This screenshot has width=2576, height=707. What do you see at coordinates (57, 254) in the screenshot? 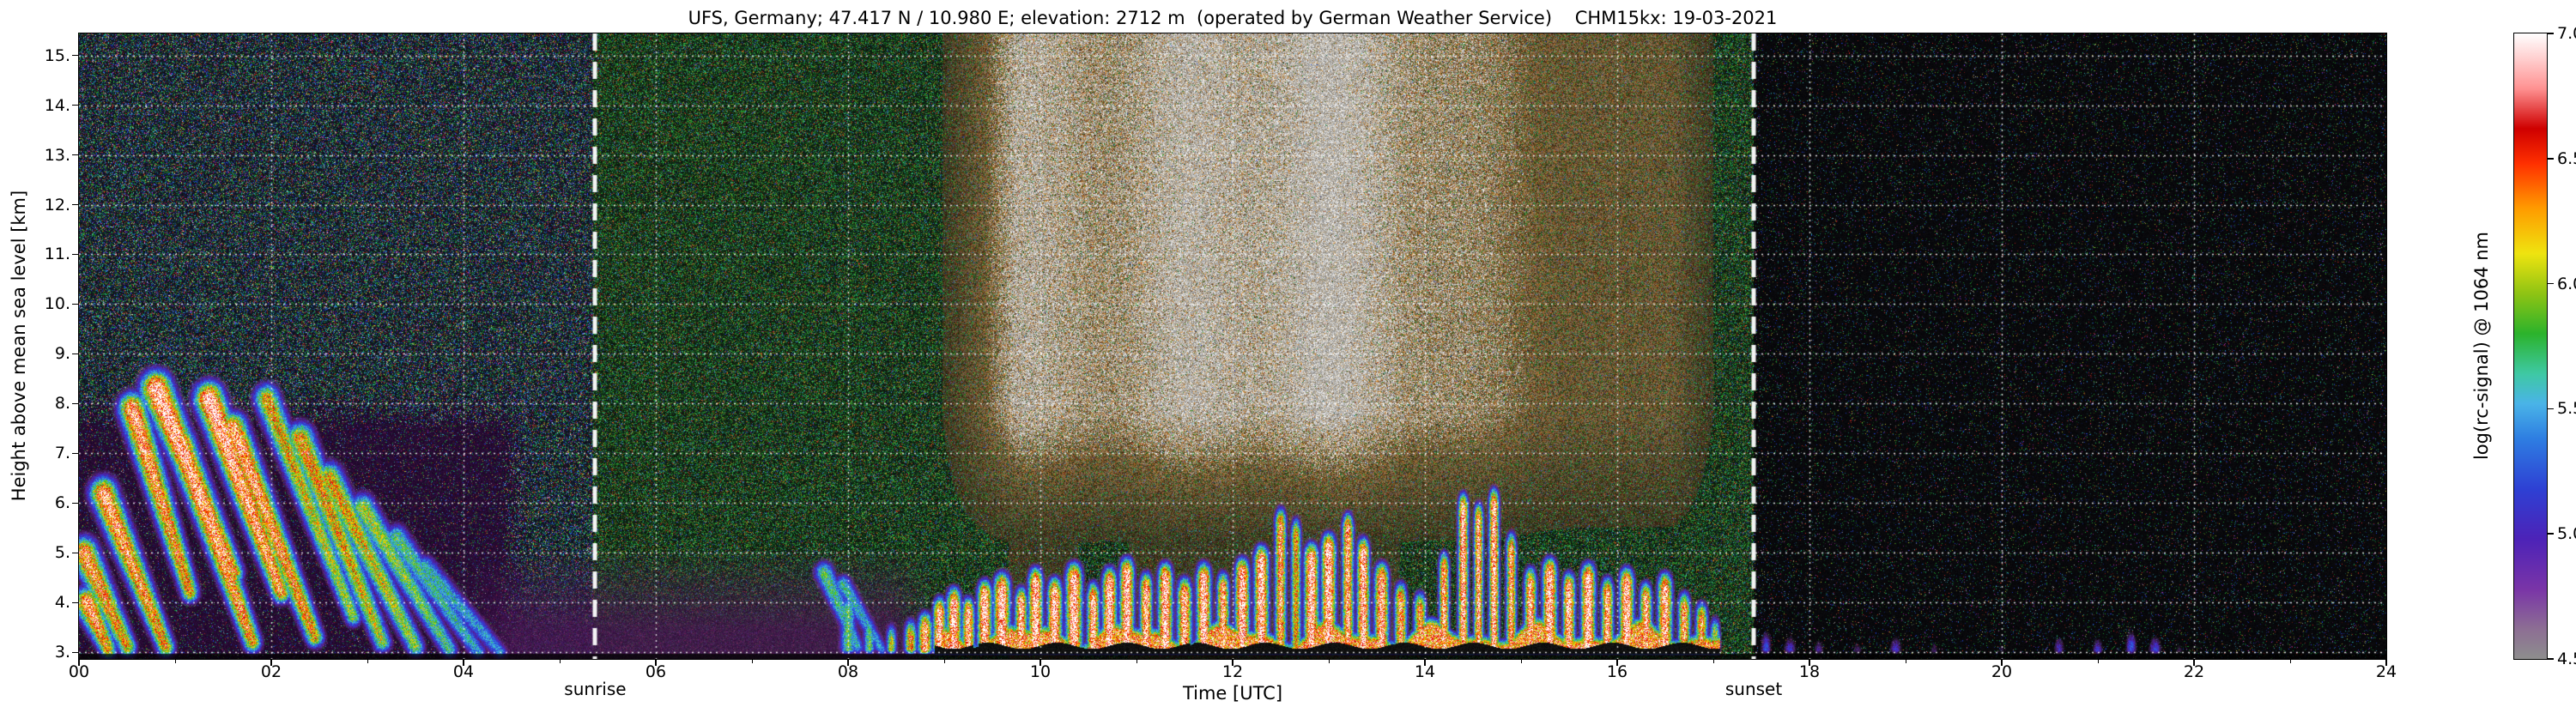
I see `y-tick-label: 11.` at bounding box center [57, 254].